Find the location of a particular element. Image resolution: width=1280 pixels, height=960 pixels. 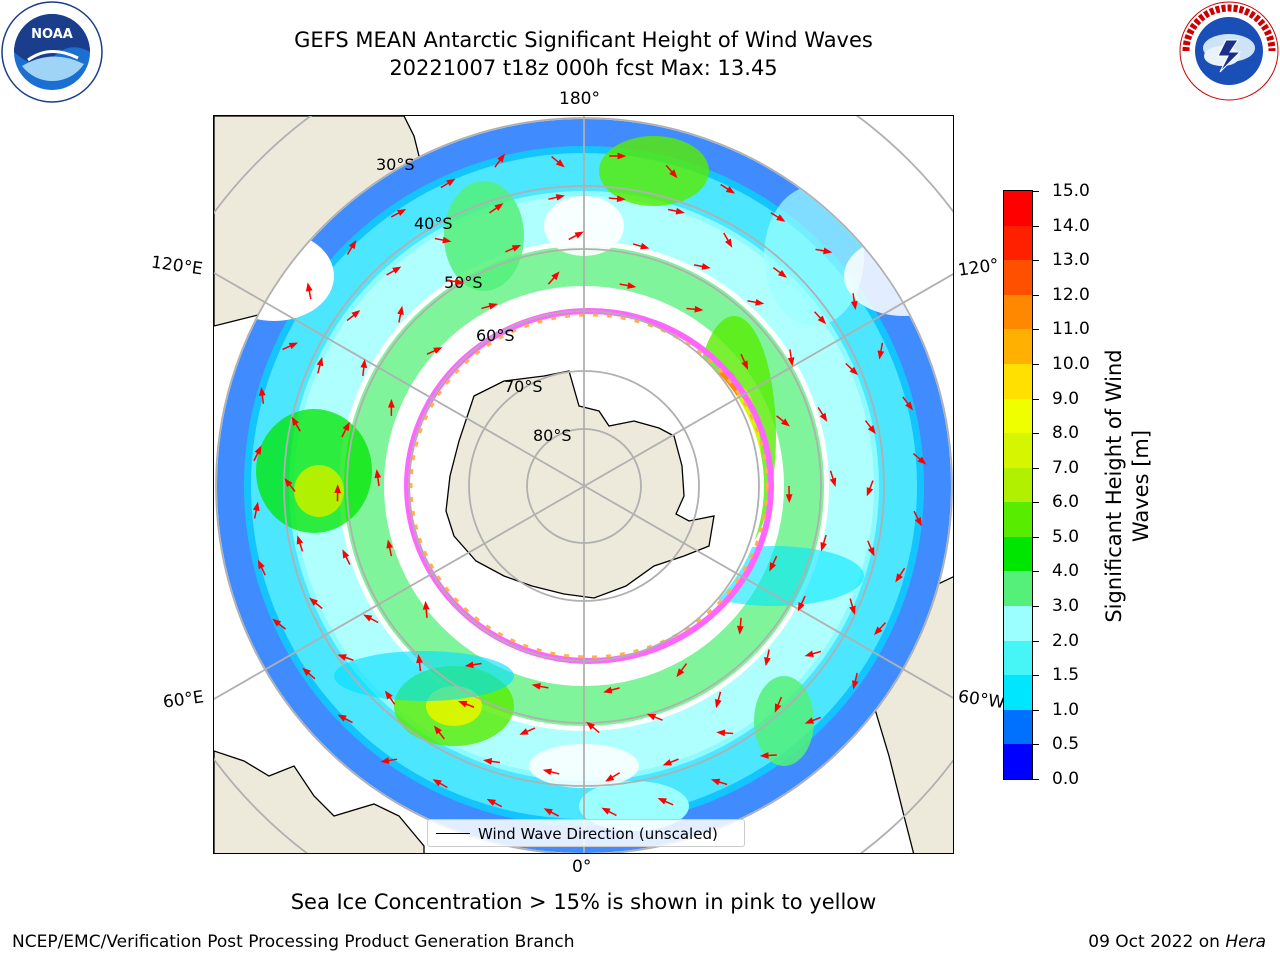

lon-label-0: 0° is located at coordinates (582, 867).